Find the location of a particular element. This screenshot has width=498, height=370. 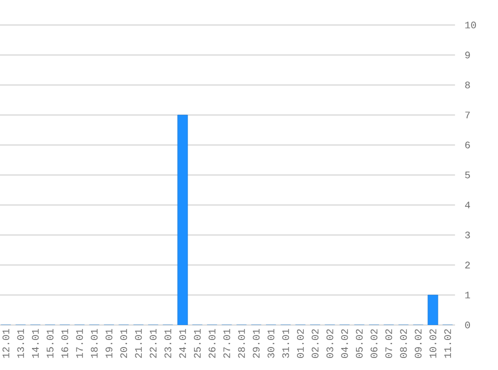

x-tick-label: 10.02 is located at coordinates (433, 343).